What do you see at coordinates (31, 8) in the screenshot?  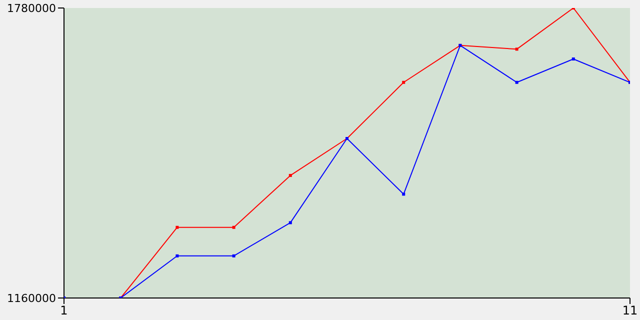 I see `y-tick-label: 1780000` at bounding box center [31, 8].